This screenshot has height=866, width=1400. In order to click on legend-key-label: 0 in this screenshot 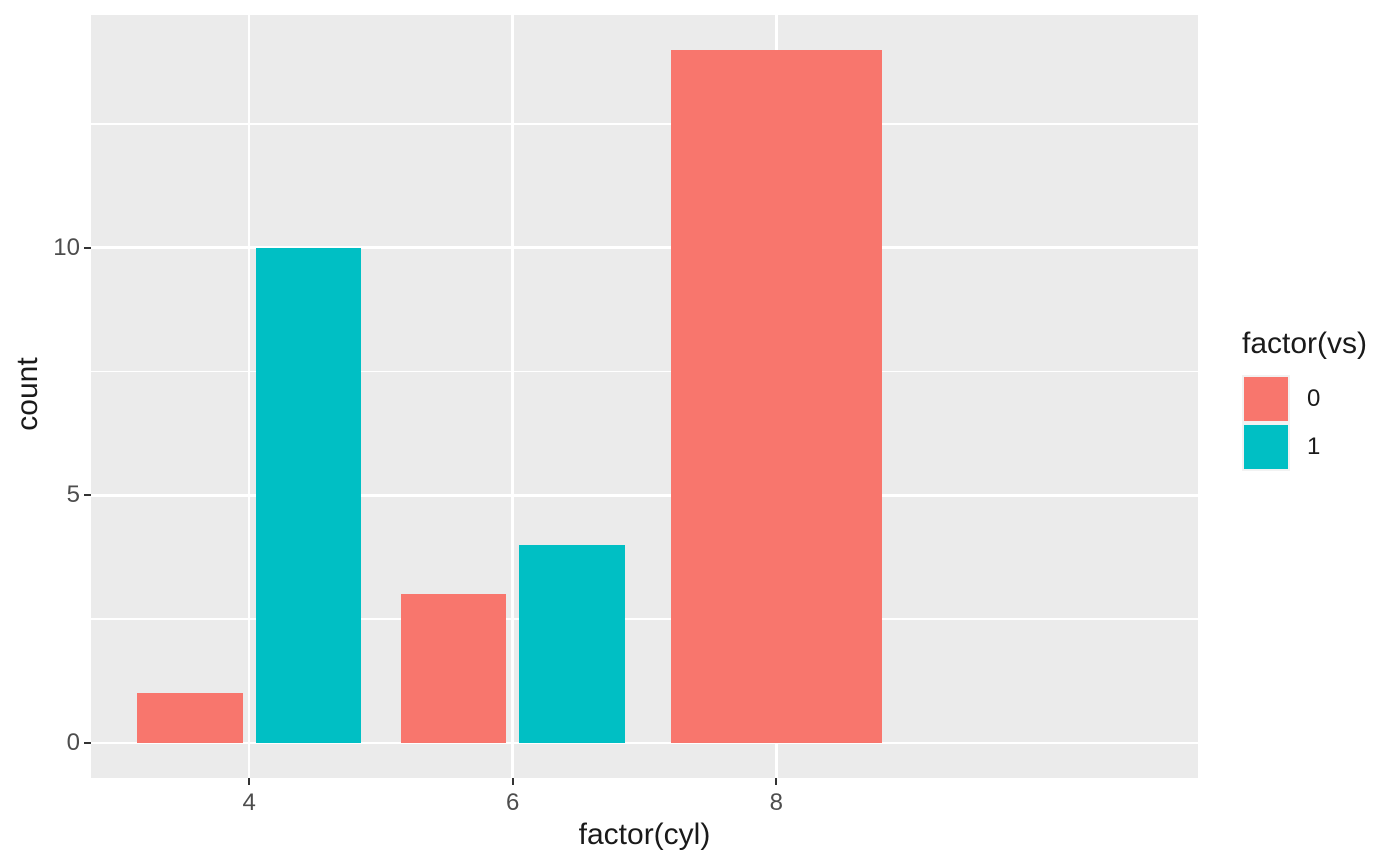, I will do `click(1314, 398)`.